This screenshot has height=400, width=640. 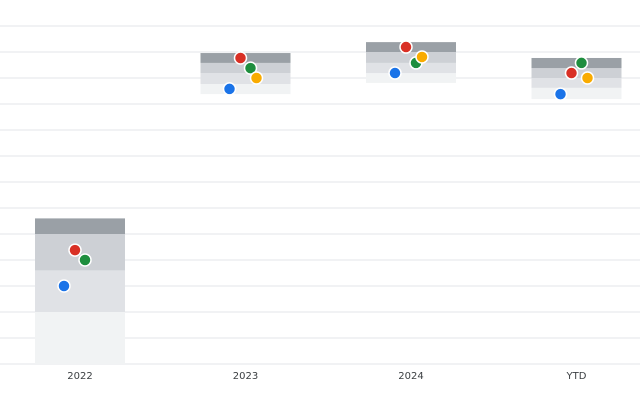 What do you see at coordinates (576, 376) in the screenshot?
I see `x-tick-label: YTD` at bounding box center [576, 376].